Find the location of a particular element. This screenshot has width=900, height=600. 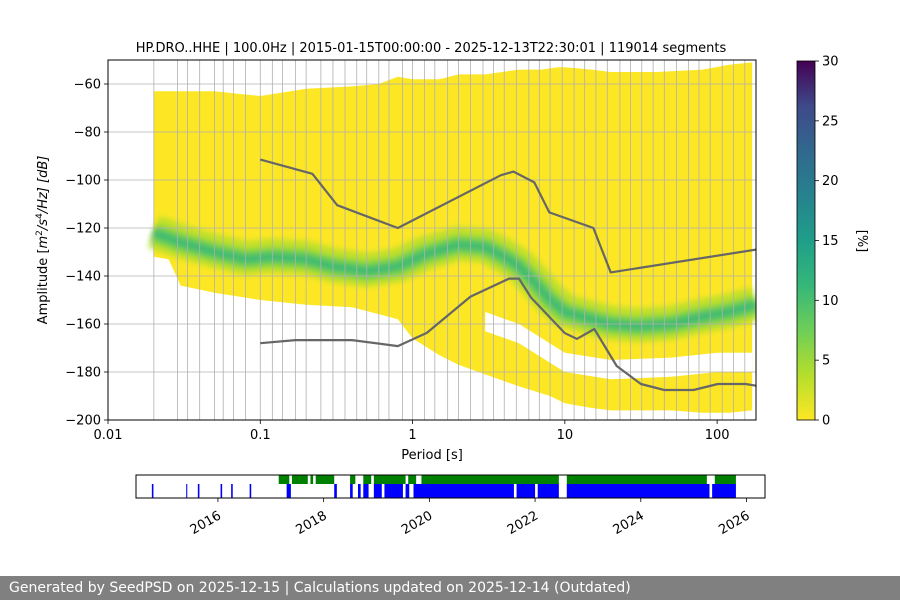

y-tick-label: −120 is located at coordinates (83, 229).